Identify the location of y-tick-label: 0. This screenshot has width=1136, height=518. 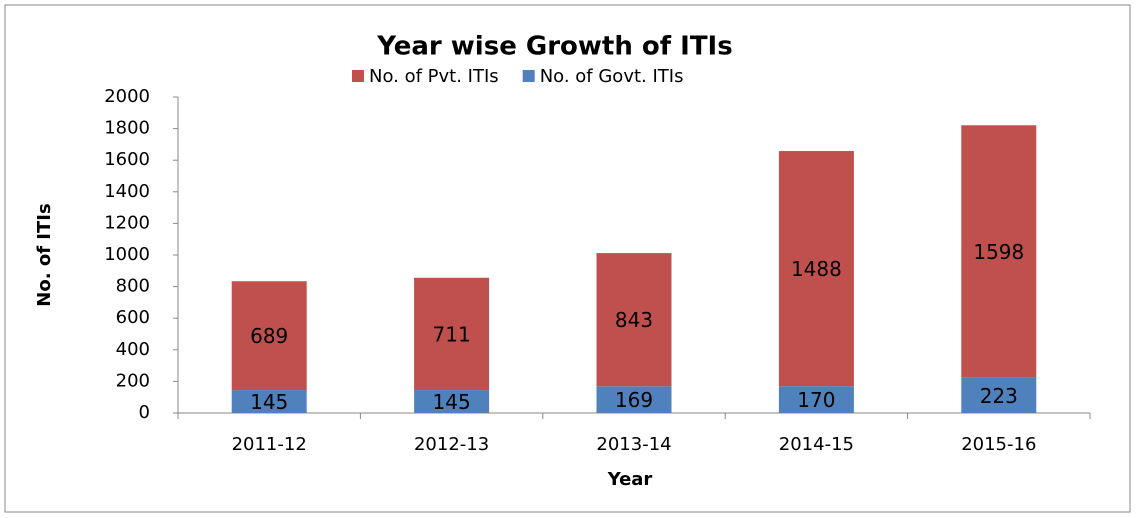
(144, 412).